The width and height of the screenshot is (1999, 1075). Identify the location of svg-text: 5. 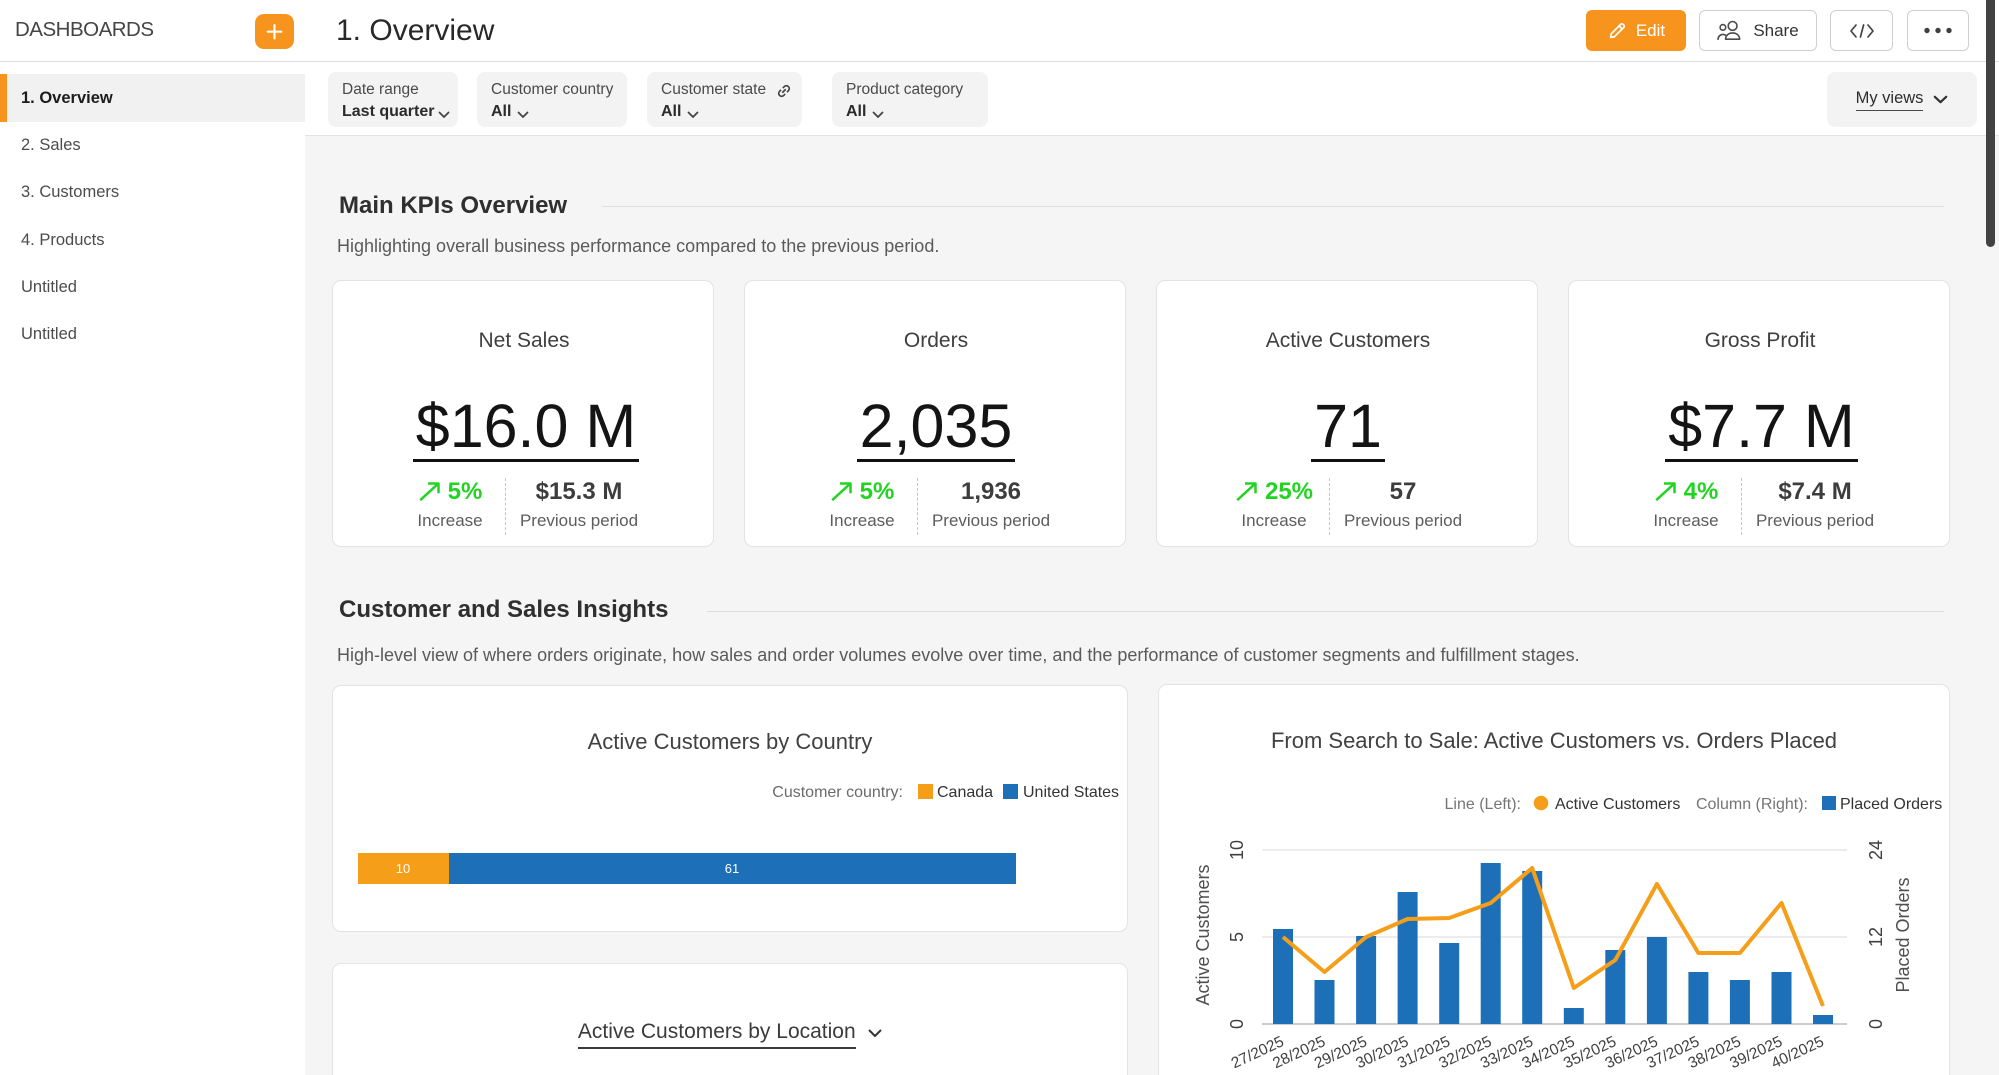
(1237, 937).